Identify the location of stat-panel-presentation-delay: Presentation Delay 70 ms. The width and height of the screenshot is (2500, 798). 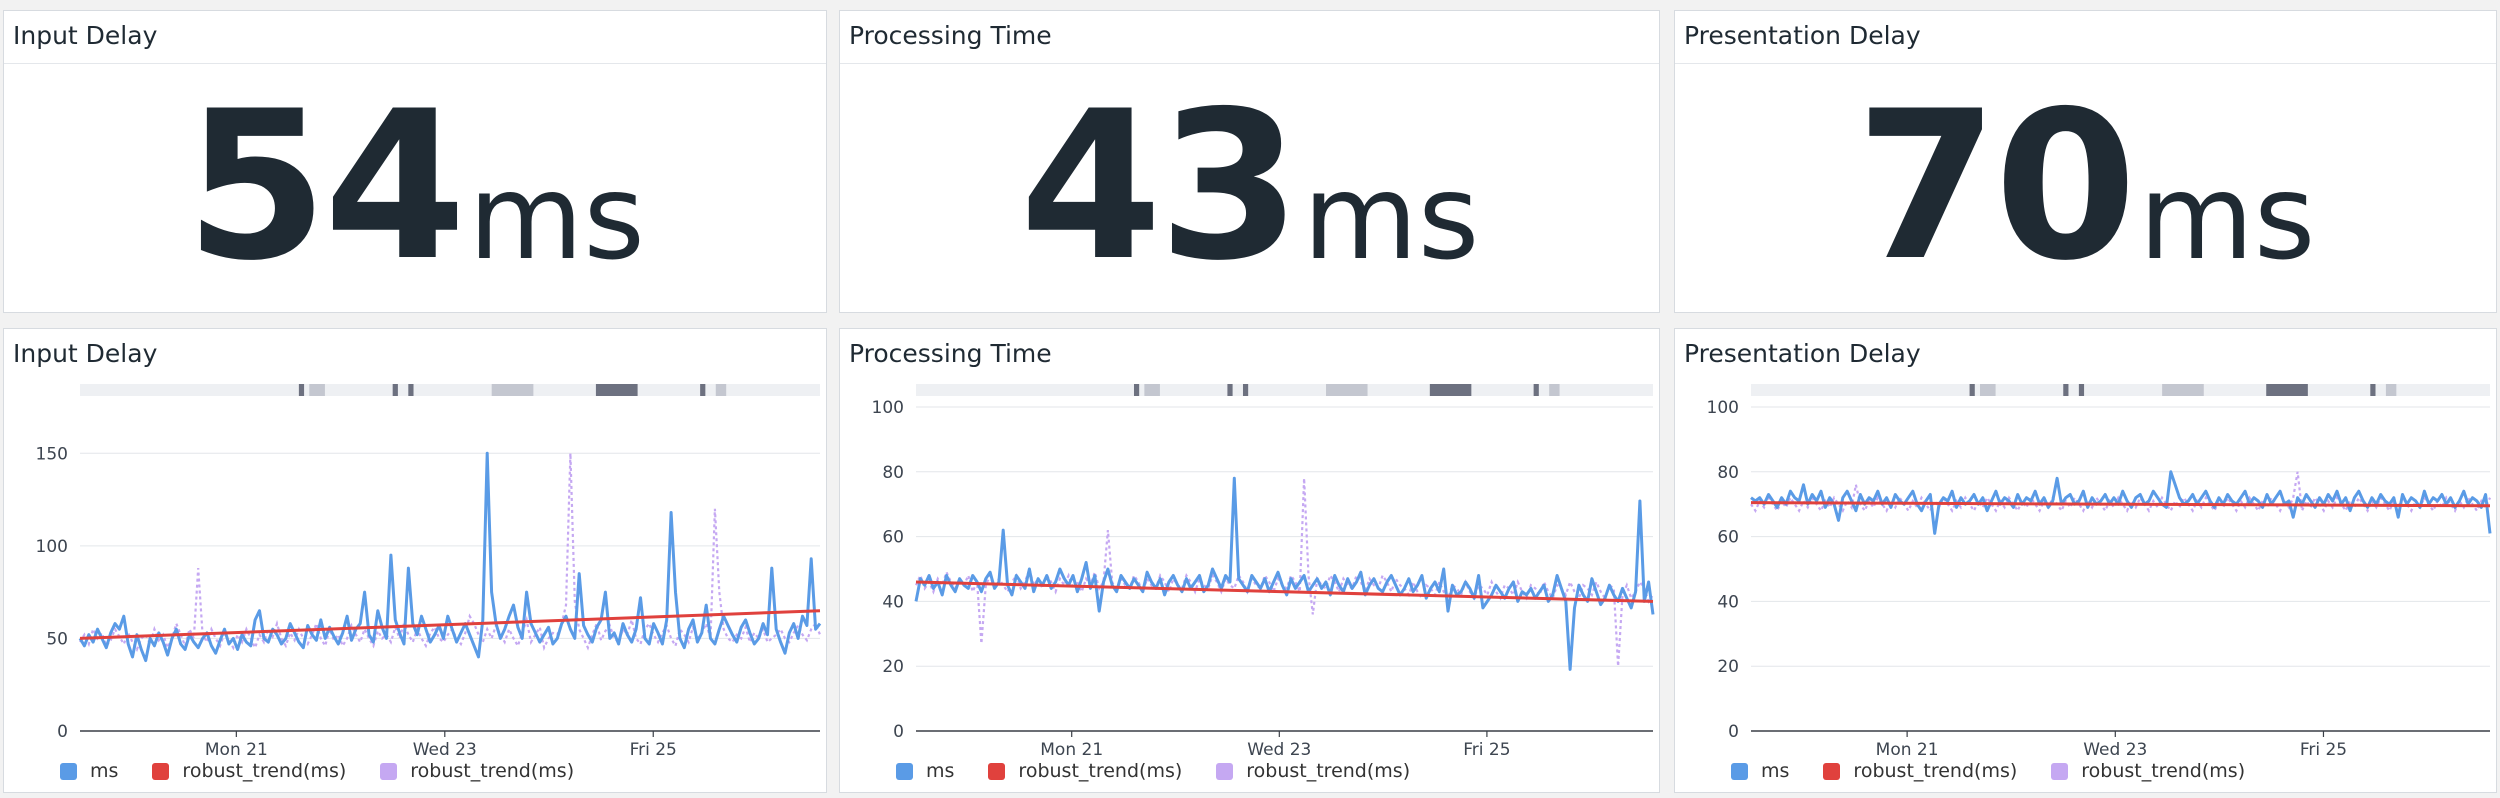
(2085, 161).